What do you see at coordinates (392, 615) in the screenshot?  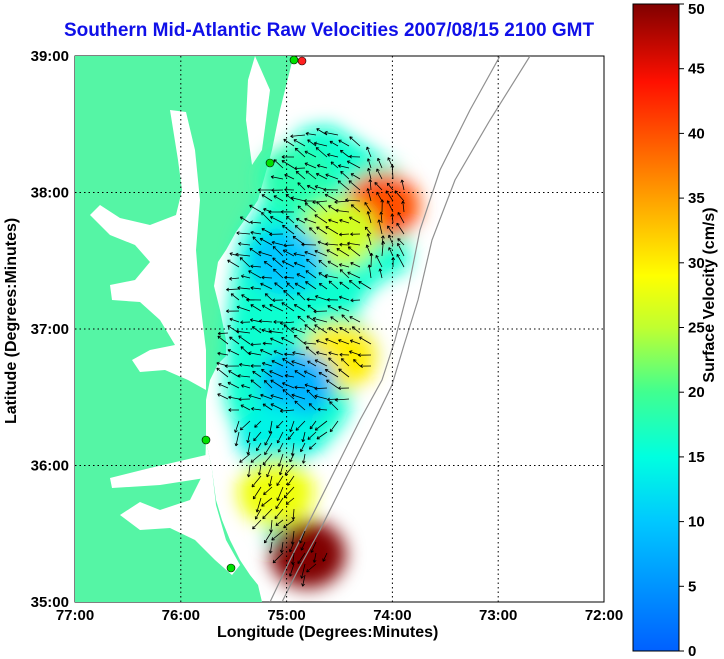 I see `x-tick-label: 74:00` at bounding box center [392, 615].